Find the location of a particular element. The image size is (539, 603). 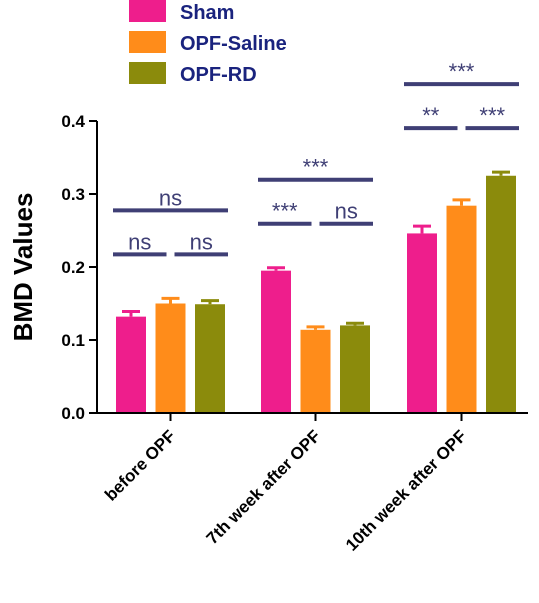

sig-label-6: *** is located at coordinates (462, 71).